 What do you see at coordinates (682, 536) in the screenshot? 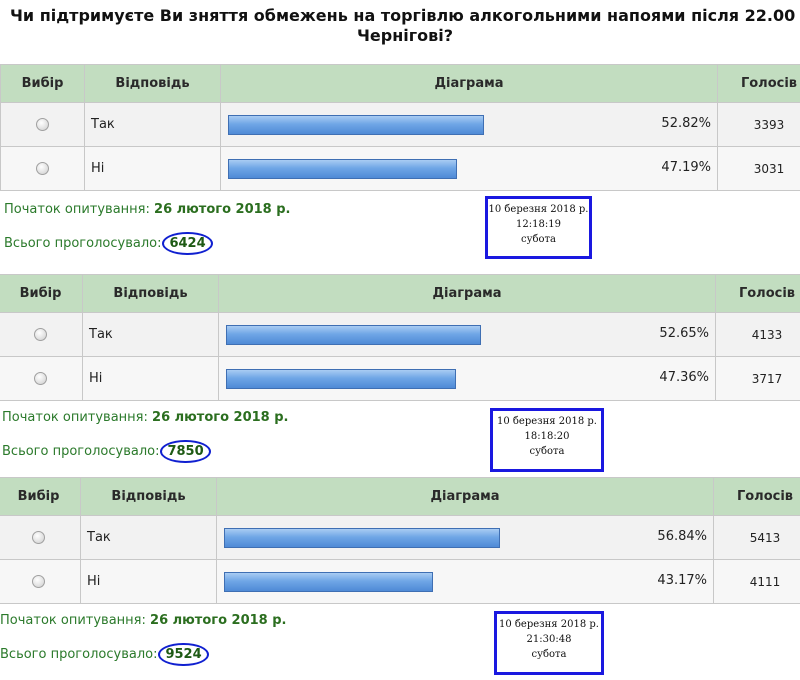
I see `percentage-label: 56.84%` at bounding box center [682, 536].